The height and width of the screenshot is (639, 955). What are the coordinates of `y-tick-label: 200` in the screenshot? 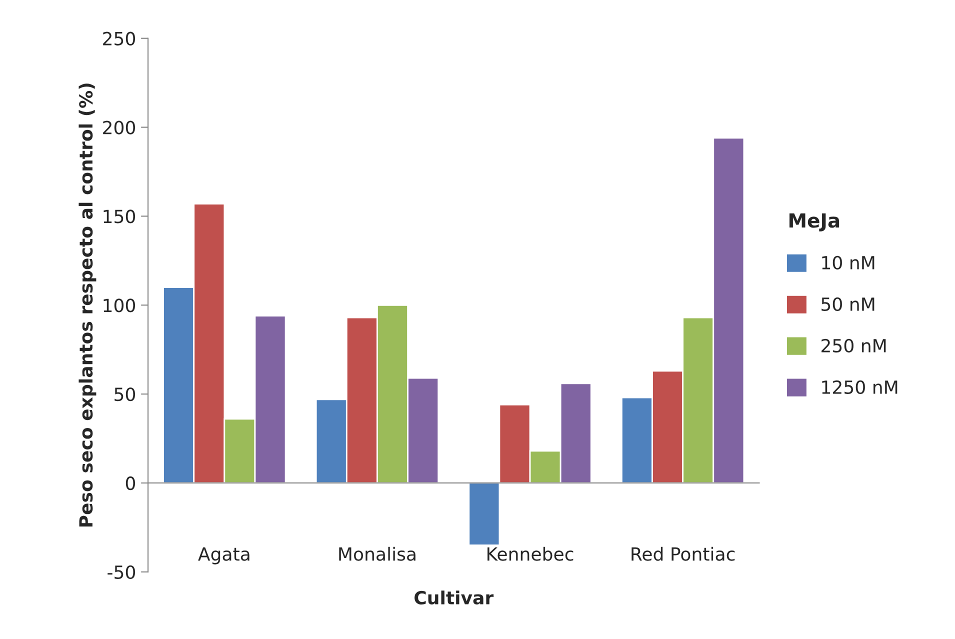 It's located at (119, 127).